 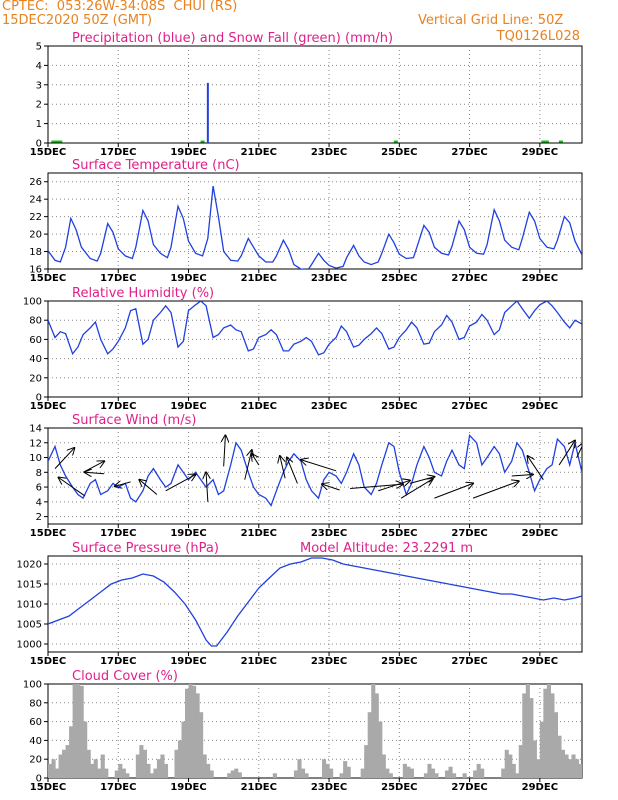 What do you see at coordinates (39, 488) in the screenshot?
I see `wind-ytick-label: 6` at bounding box center [39, 488].